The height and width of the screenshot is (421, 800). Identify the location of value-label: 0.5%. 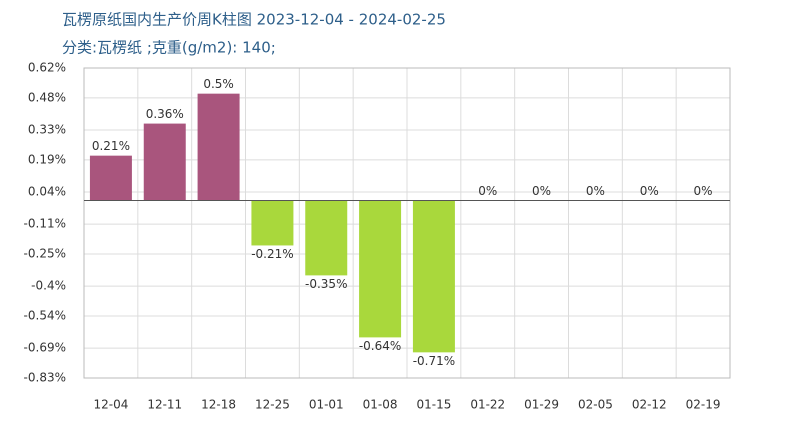
(218, 84).